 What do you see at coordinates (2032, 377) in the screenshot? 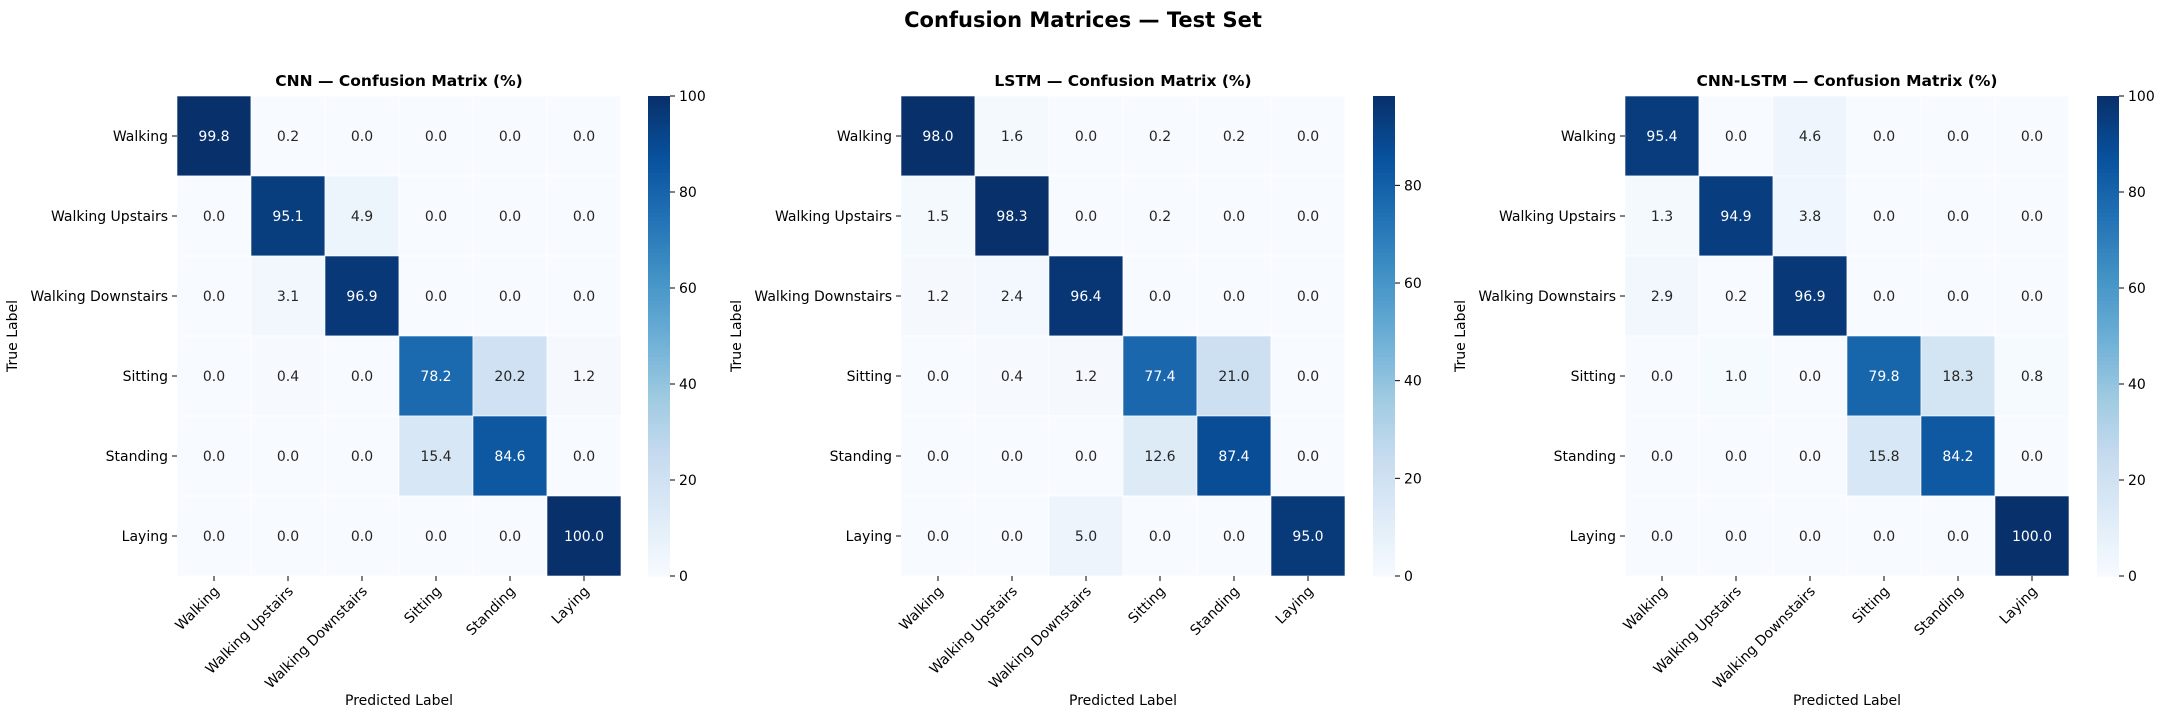
I see `cell-value-label: 0.8` at bounding box center [2032, 377].